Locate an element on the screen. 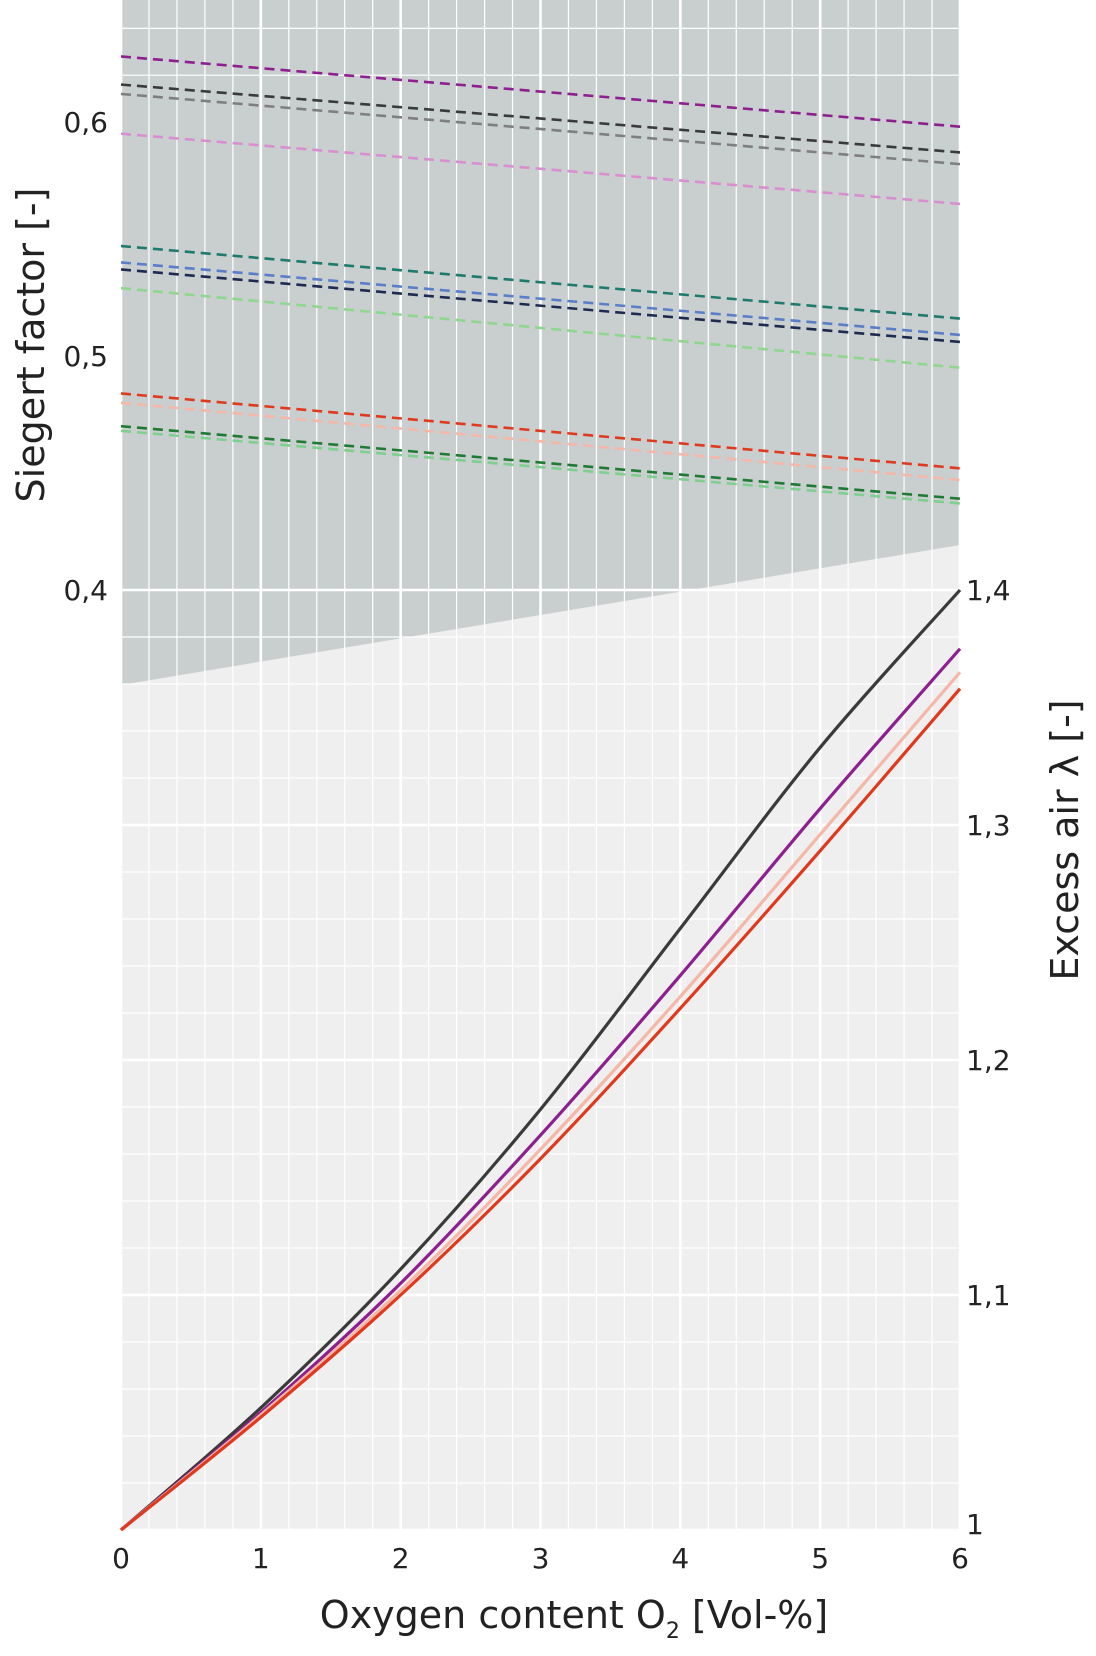  x-axis-title-main: Oxygen content O is located at coordinates (493, 1615).